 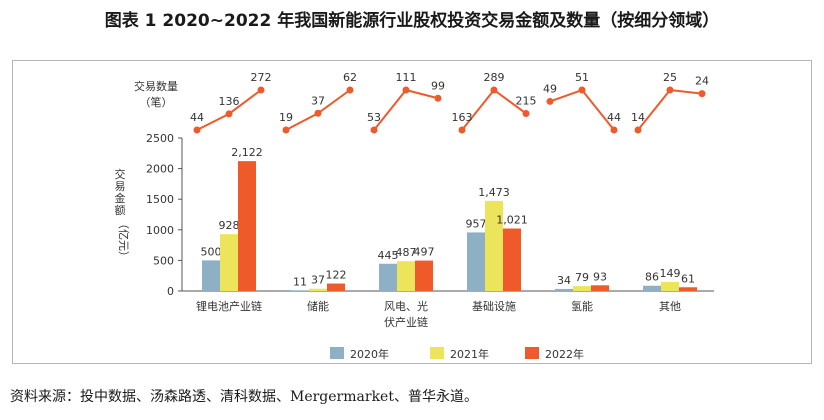 I want to click on count-value-label: 19, so click(x=286, y=117).